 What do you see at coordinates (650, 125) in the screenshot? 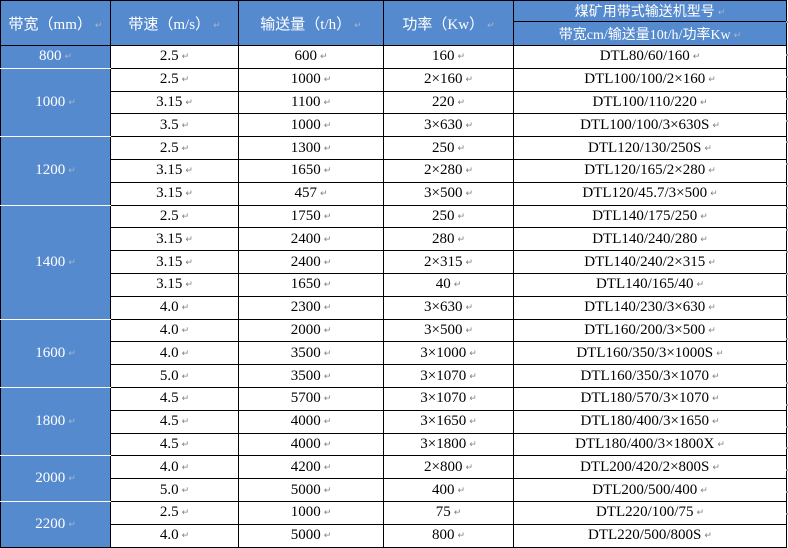
I see `model-cell: DTL100/100/3×630S ↵` at bounding box center [650, 125].